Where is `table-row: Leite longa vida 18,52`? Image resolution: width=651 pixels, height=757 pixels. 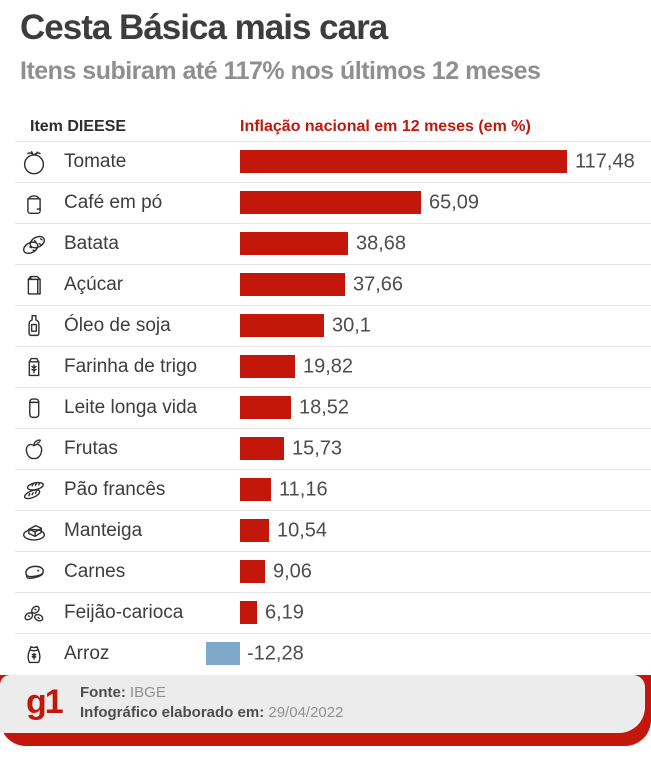
table-row: Leite longa vida 18,52 is located at coordinates (333, 407).